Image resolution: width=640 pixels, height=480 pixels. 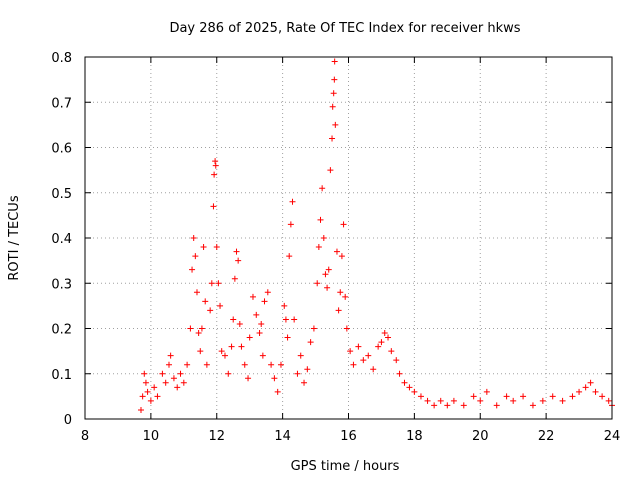 I want to click on y-axis-label: ROTI / TECUs, so click(x=14, y=237).